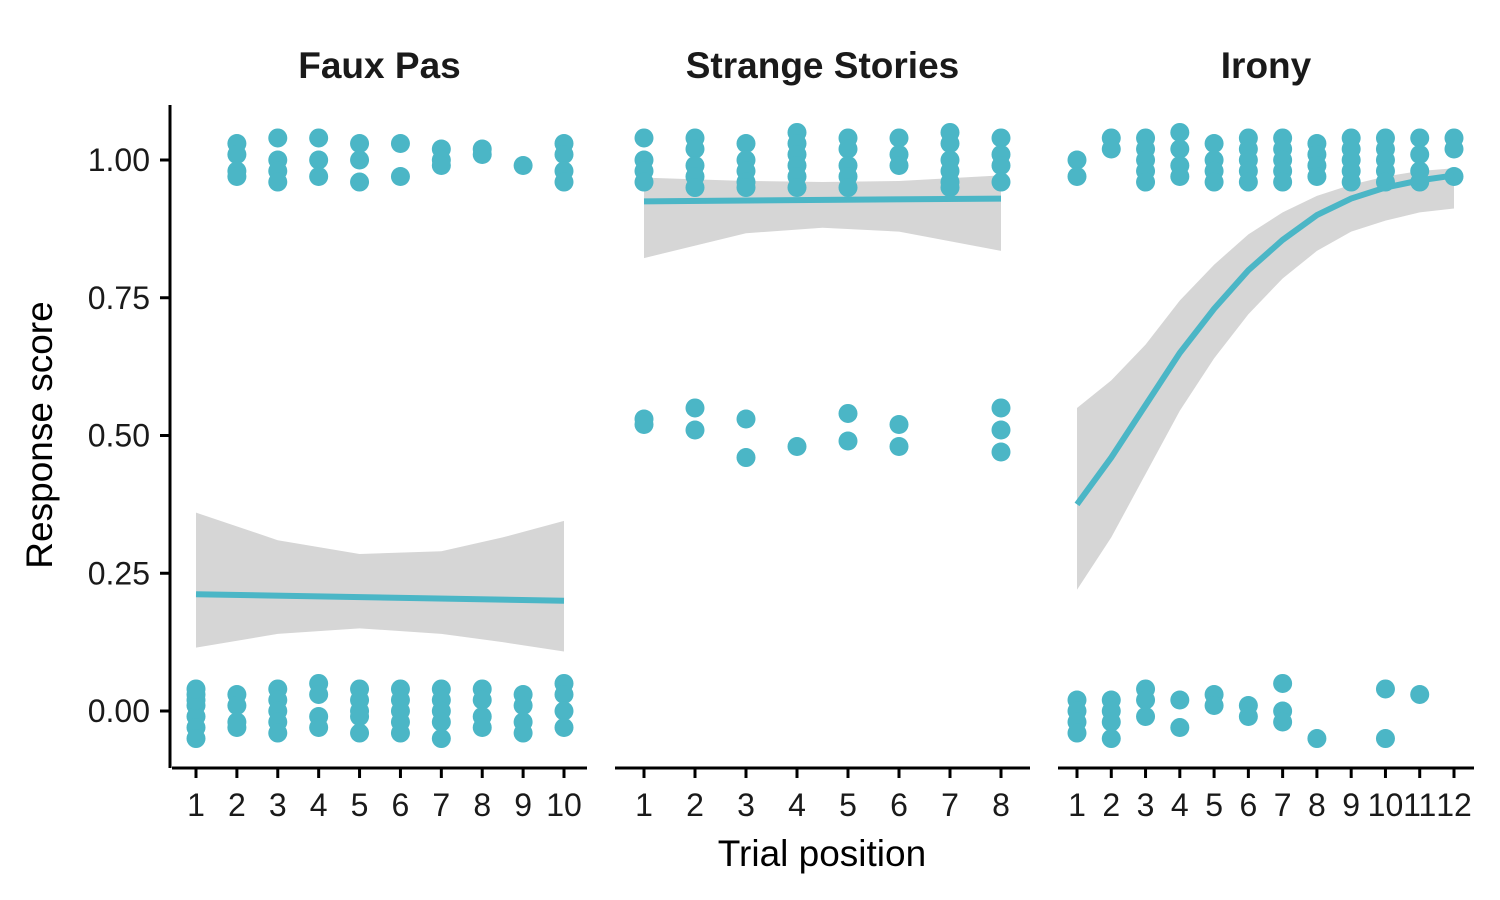  Describe the element at coordinates (822, 65) in the screenshot. I see `facet-title: Strange Stories` at that location.